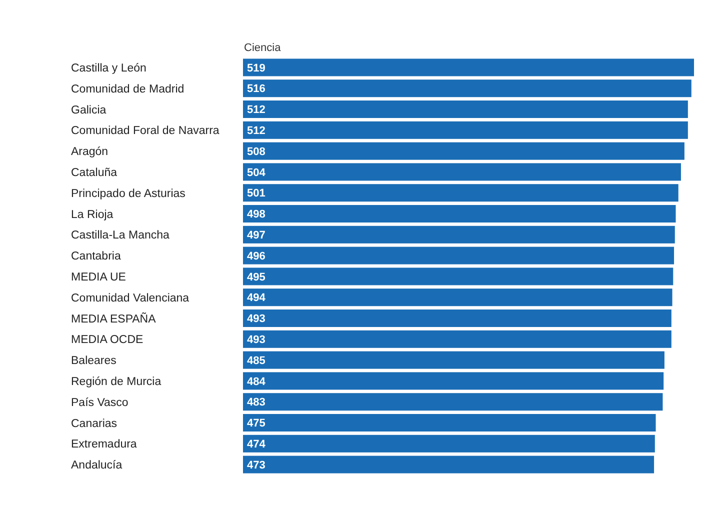 Image resolution: width=720 pixels, height=505 pixels. What do you see at coordinates (116, 382) in the screenshot?
I see `y-tick-label: Región de Murcia` at bounding box center [116, 382].